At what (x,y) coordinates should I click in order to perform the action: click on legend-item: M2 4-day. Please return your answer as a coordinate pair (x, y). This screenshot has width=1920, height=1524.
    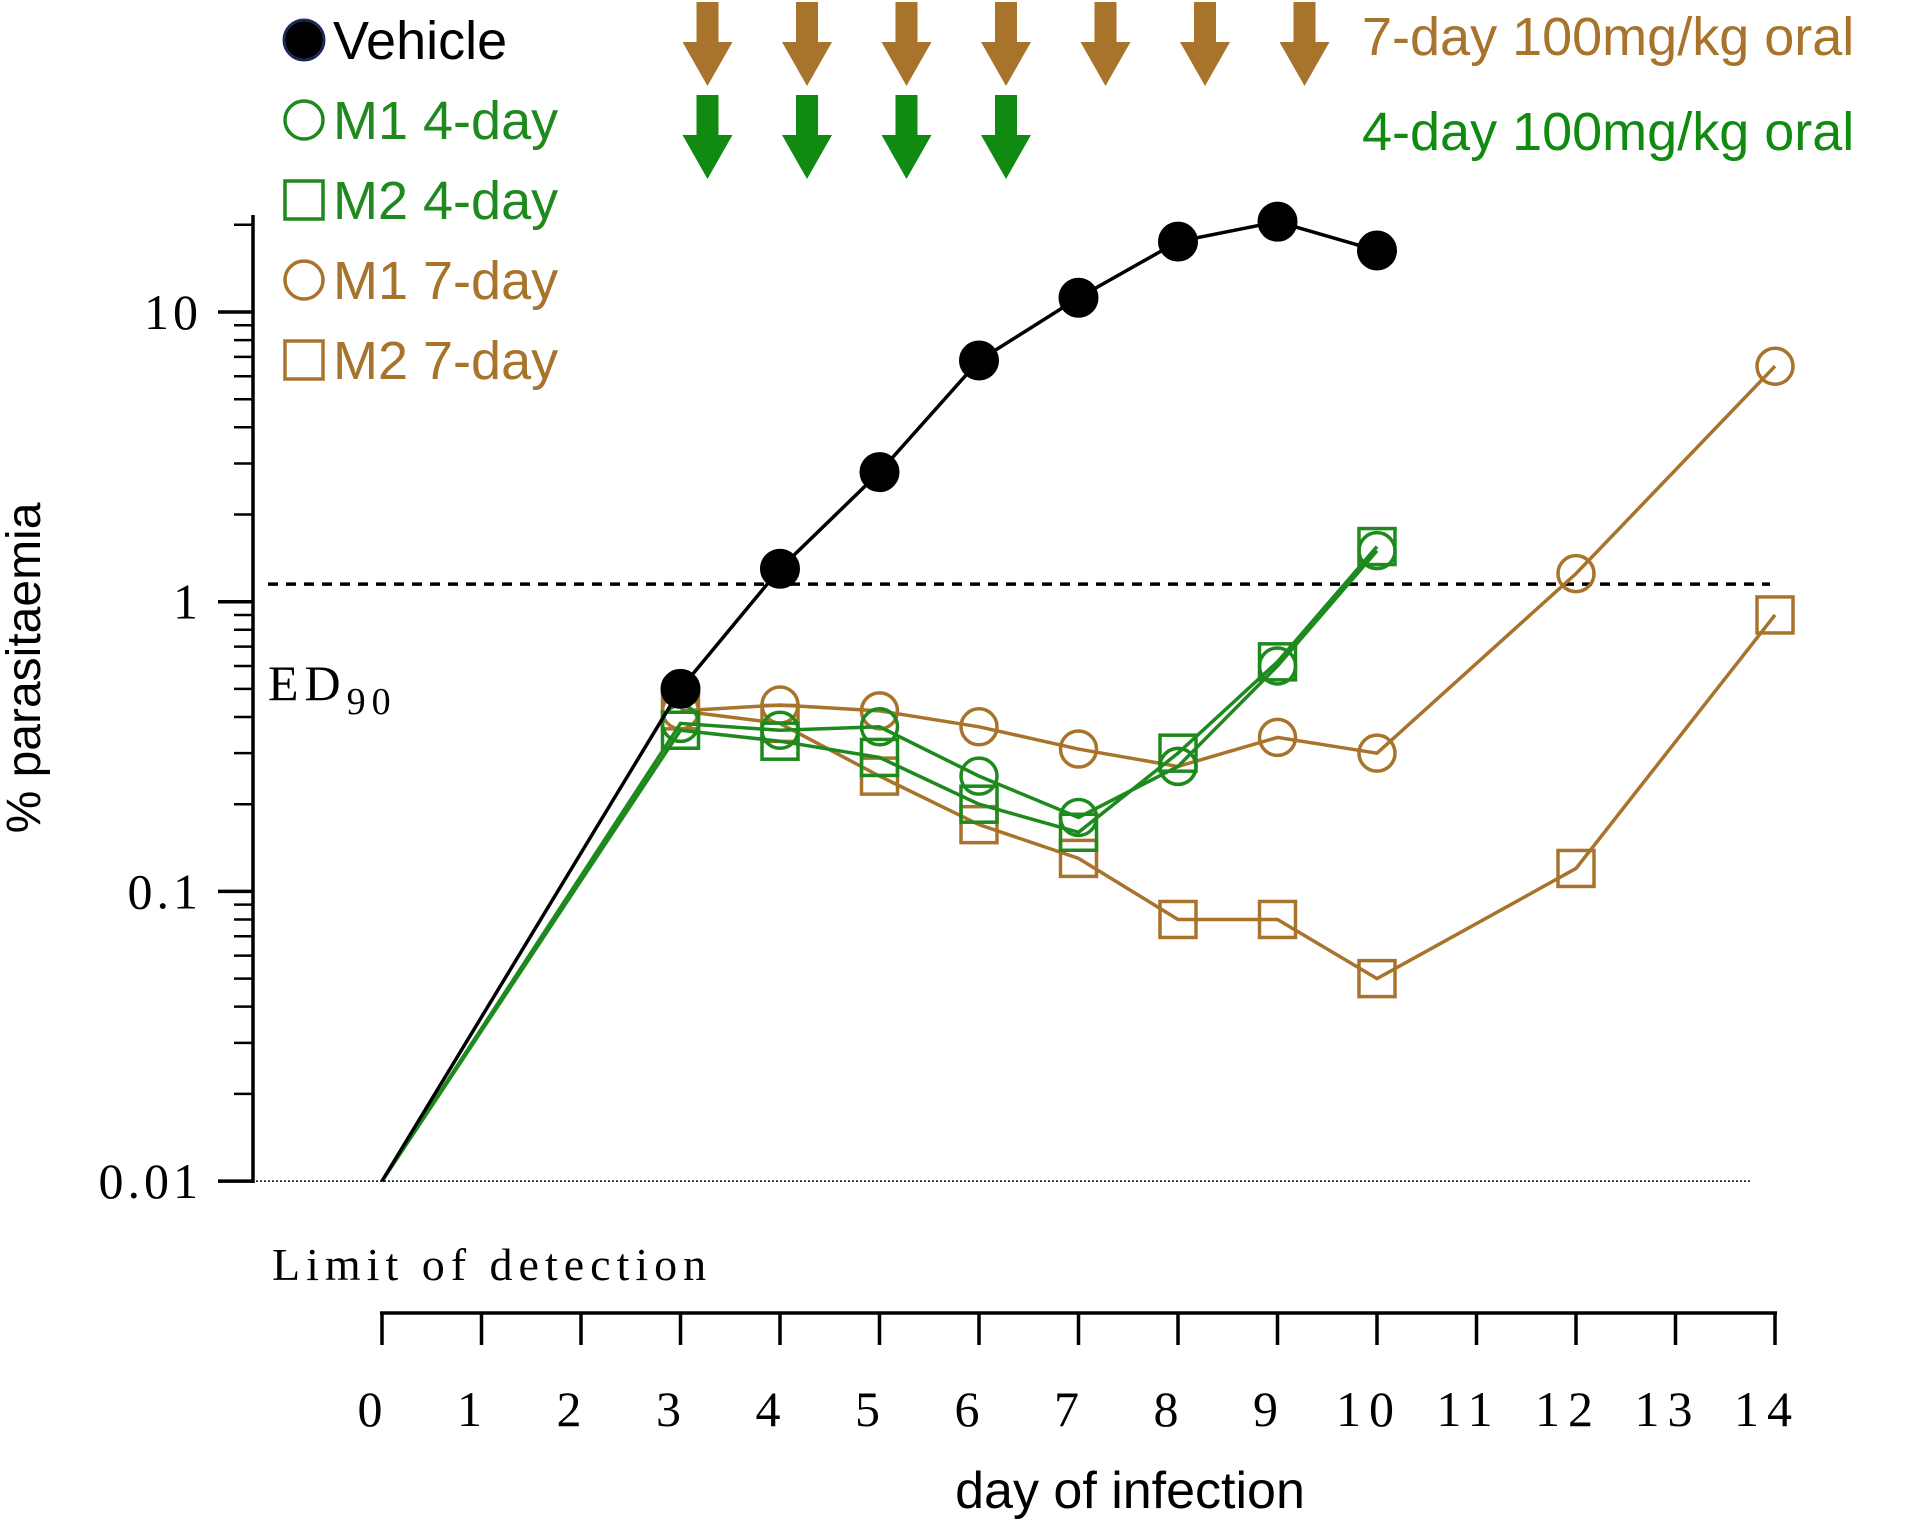
    Looking at the image, I should click on (420, 201).